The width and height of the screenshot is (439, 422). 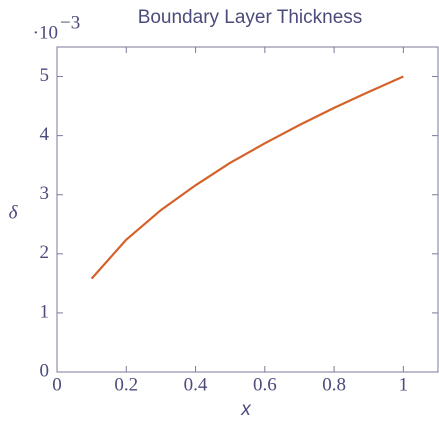 What do you see at coordinates (334, 384) in the screenshot?
I see `x-tick-label: 0.8` at bounding box center [334, 384].